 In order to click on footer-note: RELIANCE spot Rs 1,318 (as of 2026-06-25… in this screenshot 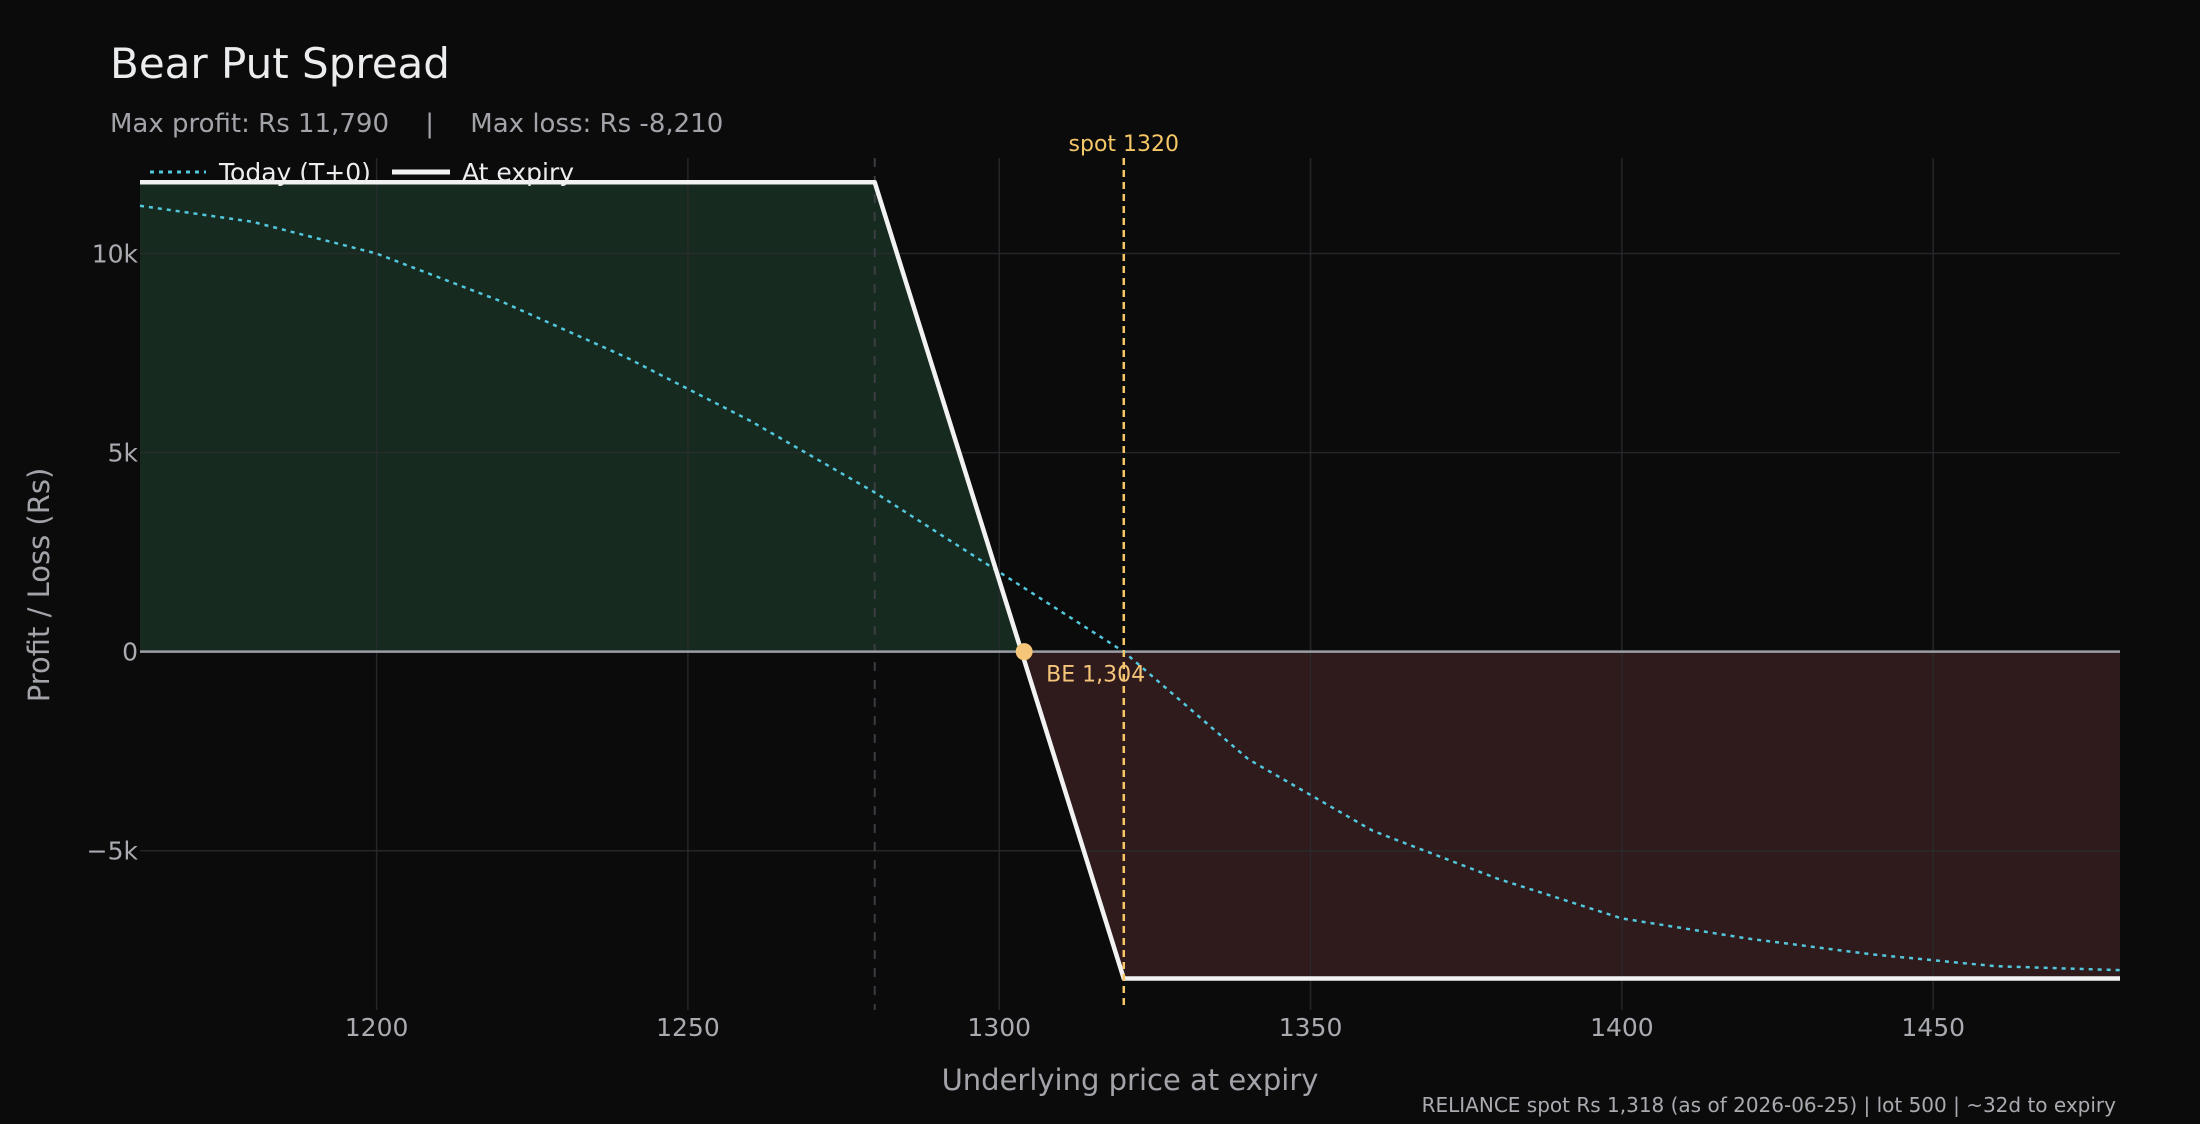, I will do `click(1769, 1105)`.